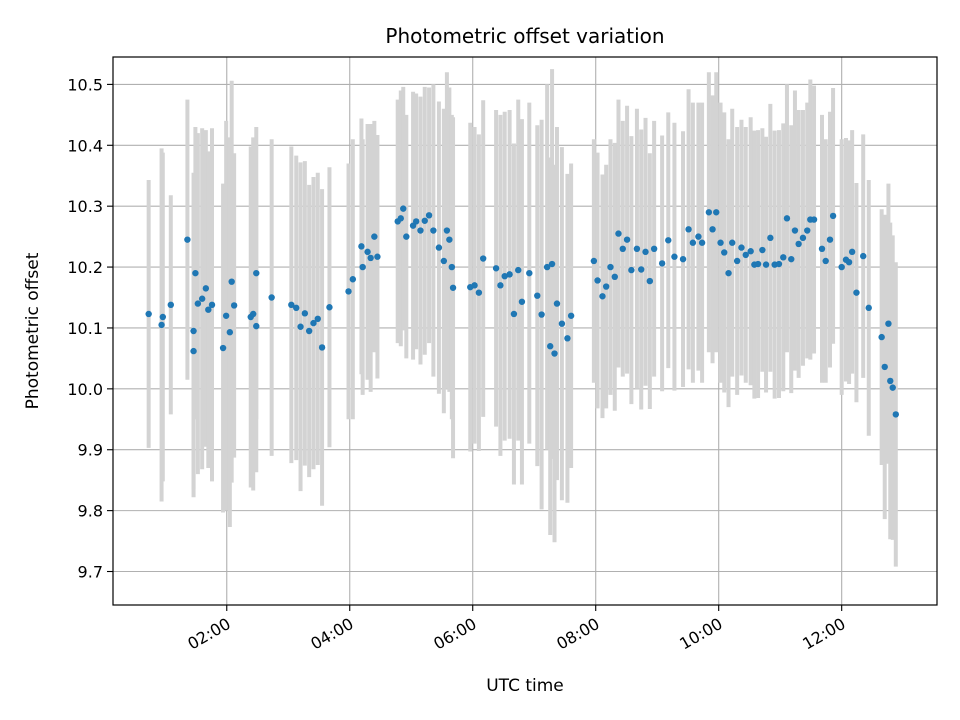  I want to click on y-tick-label: 9.8, so click(90, 511).